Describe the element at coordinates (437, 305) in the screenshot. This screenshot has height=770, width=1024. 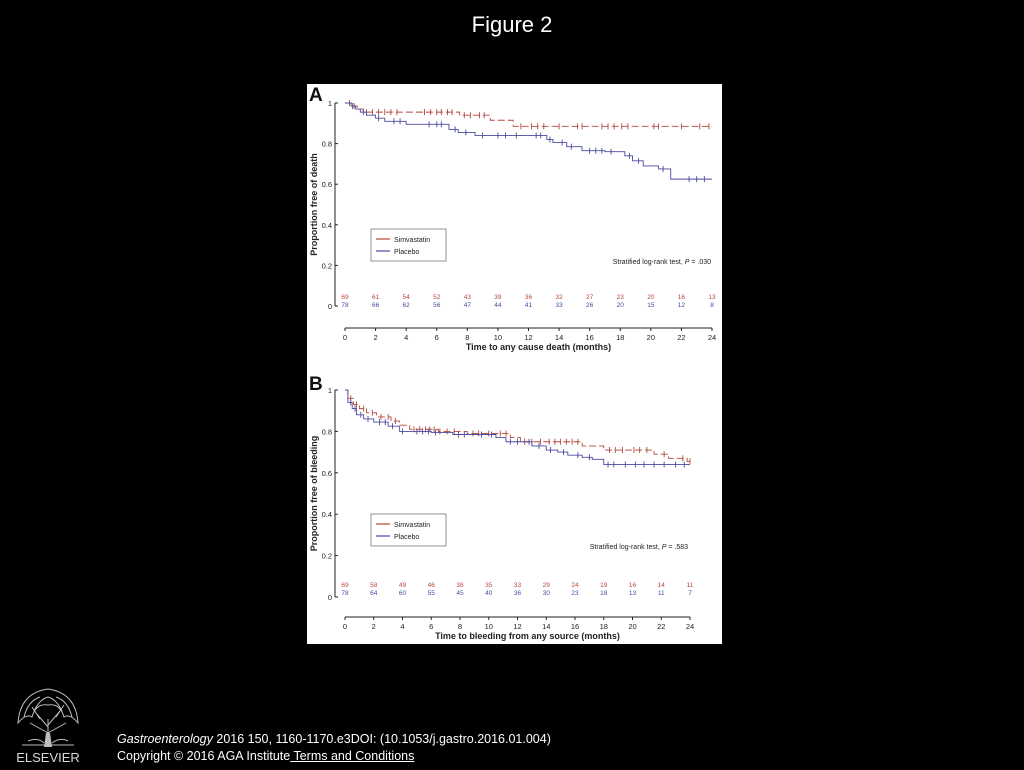
I see `at-risk-count: 56` at that location.